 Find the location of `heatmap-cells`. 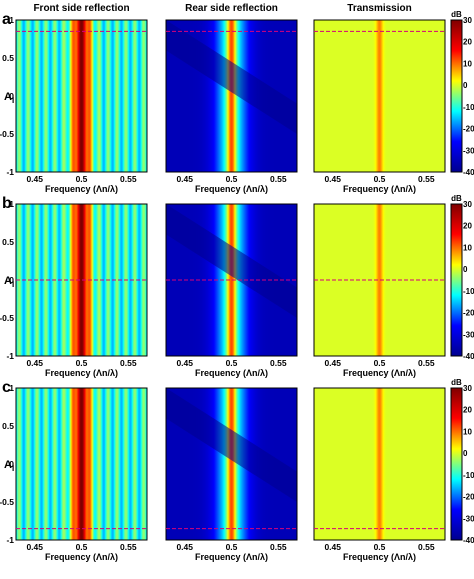

heatmap-cells is located at coordinates (81, 464).